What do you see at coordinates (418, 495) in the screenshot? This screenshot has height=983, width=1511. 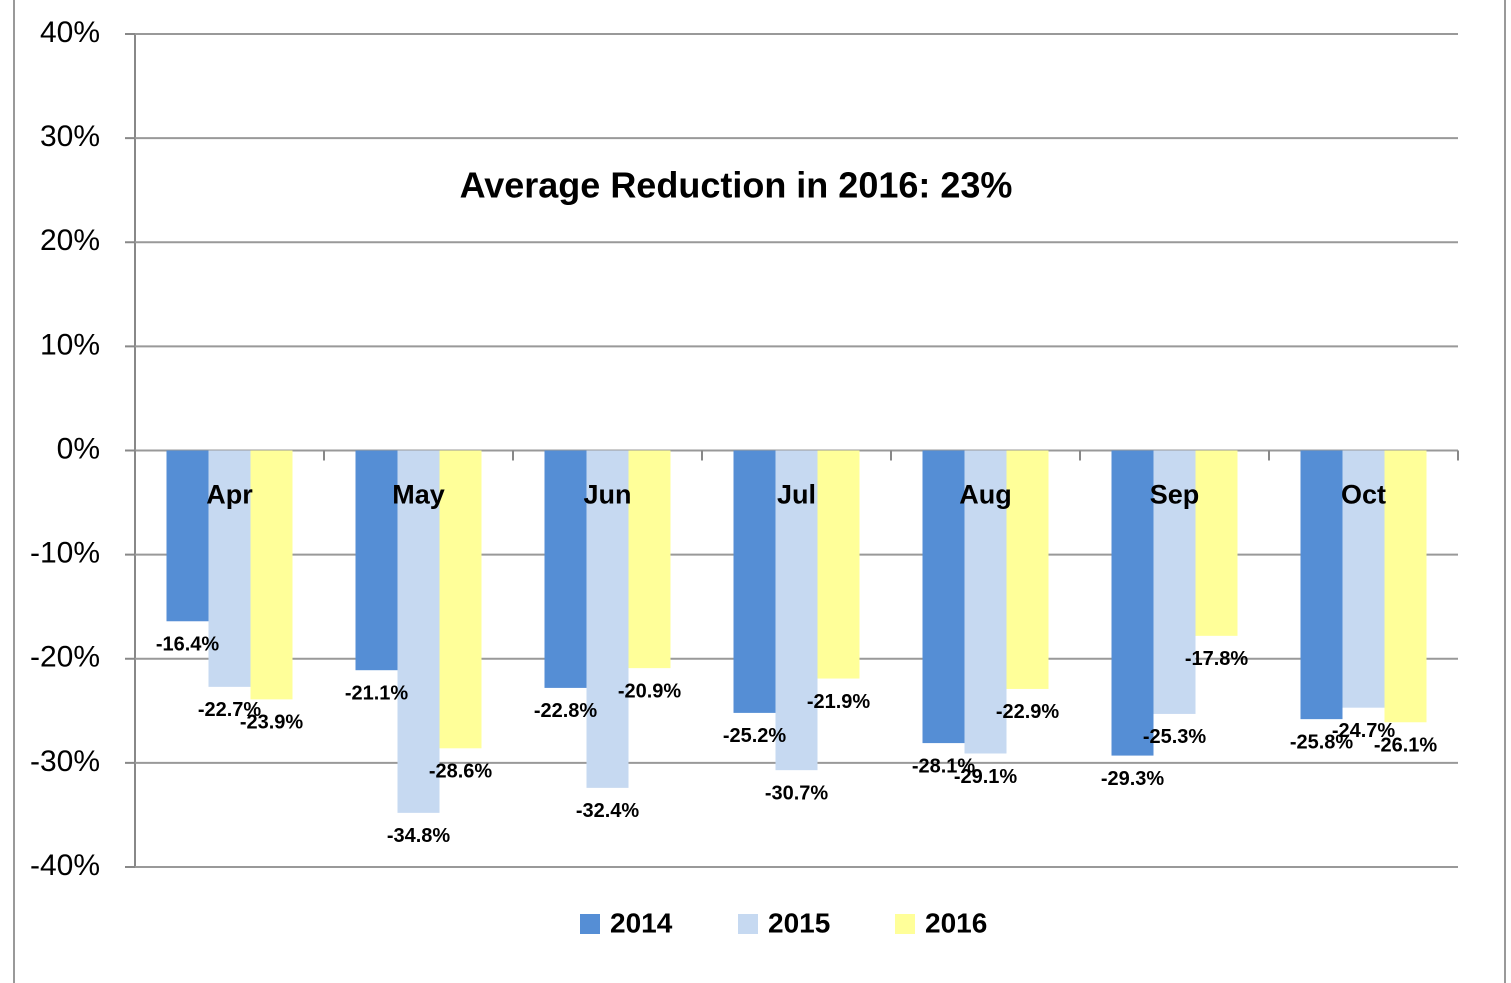 I see `x-tick-label: May` at bounding box center [418, 495].